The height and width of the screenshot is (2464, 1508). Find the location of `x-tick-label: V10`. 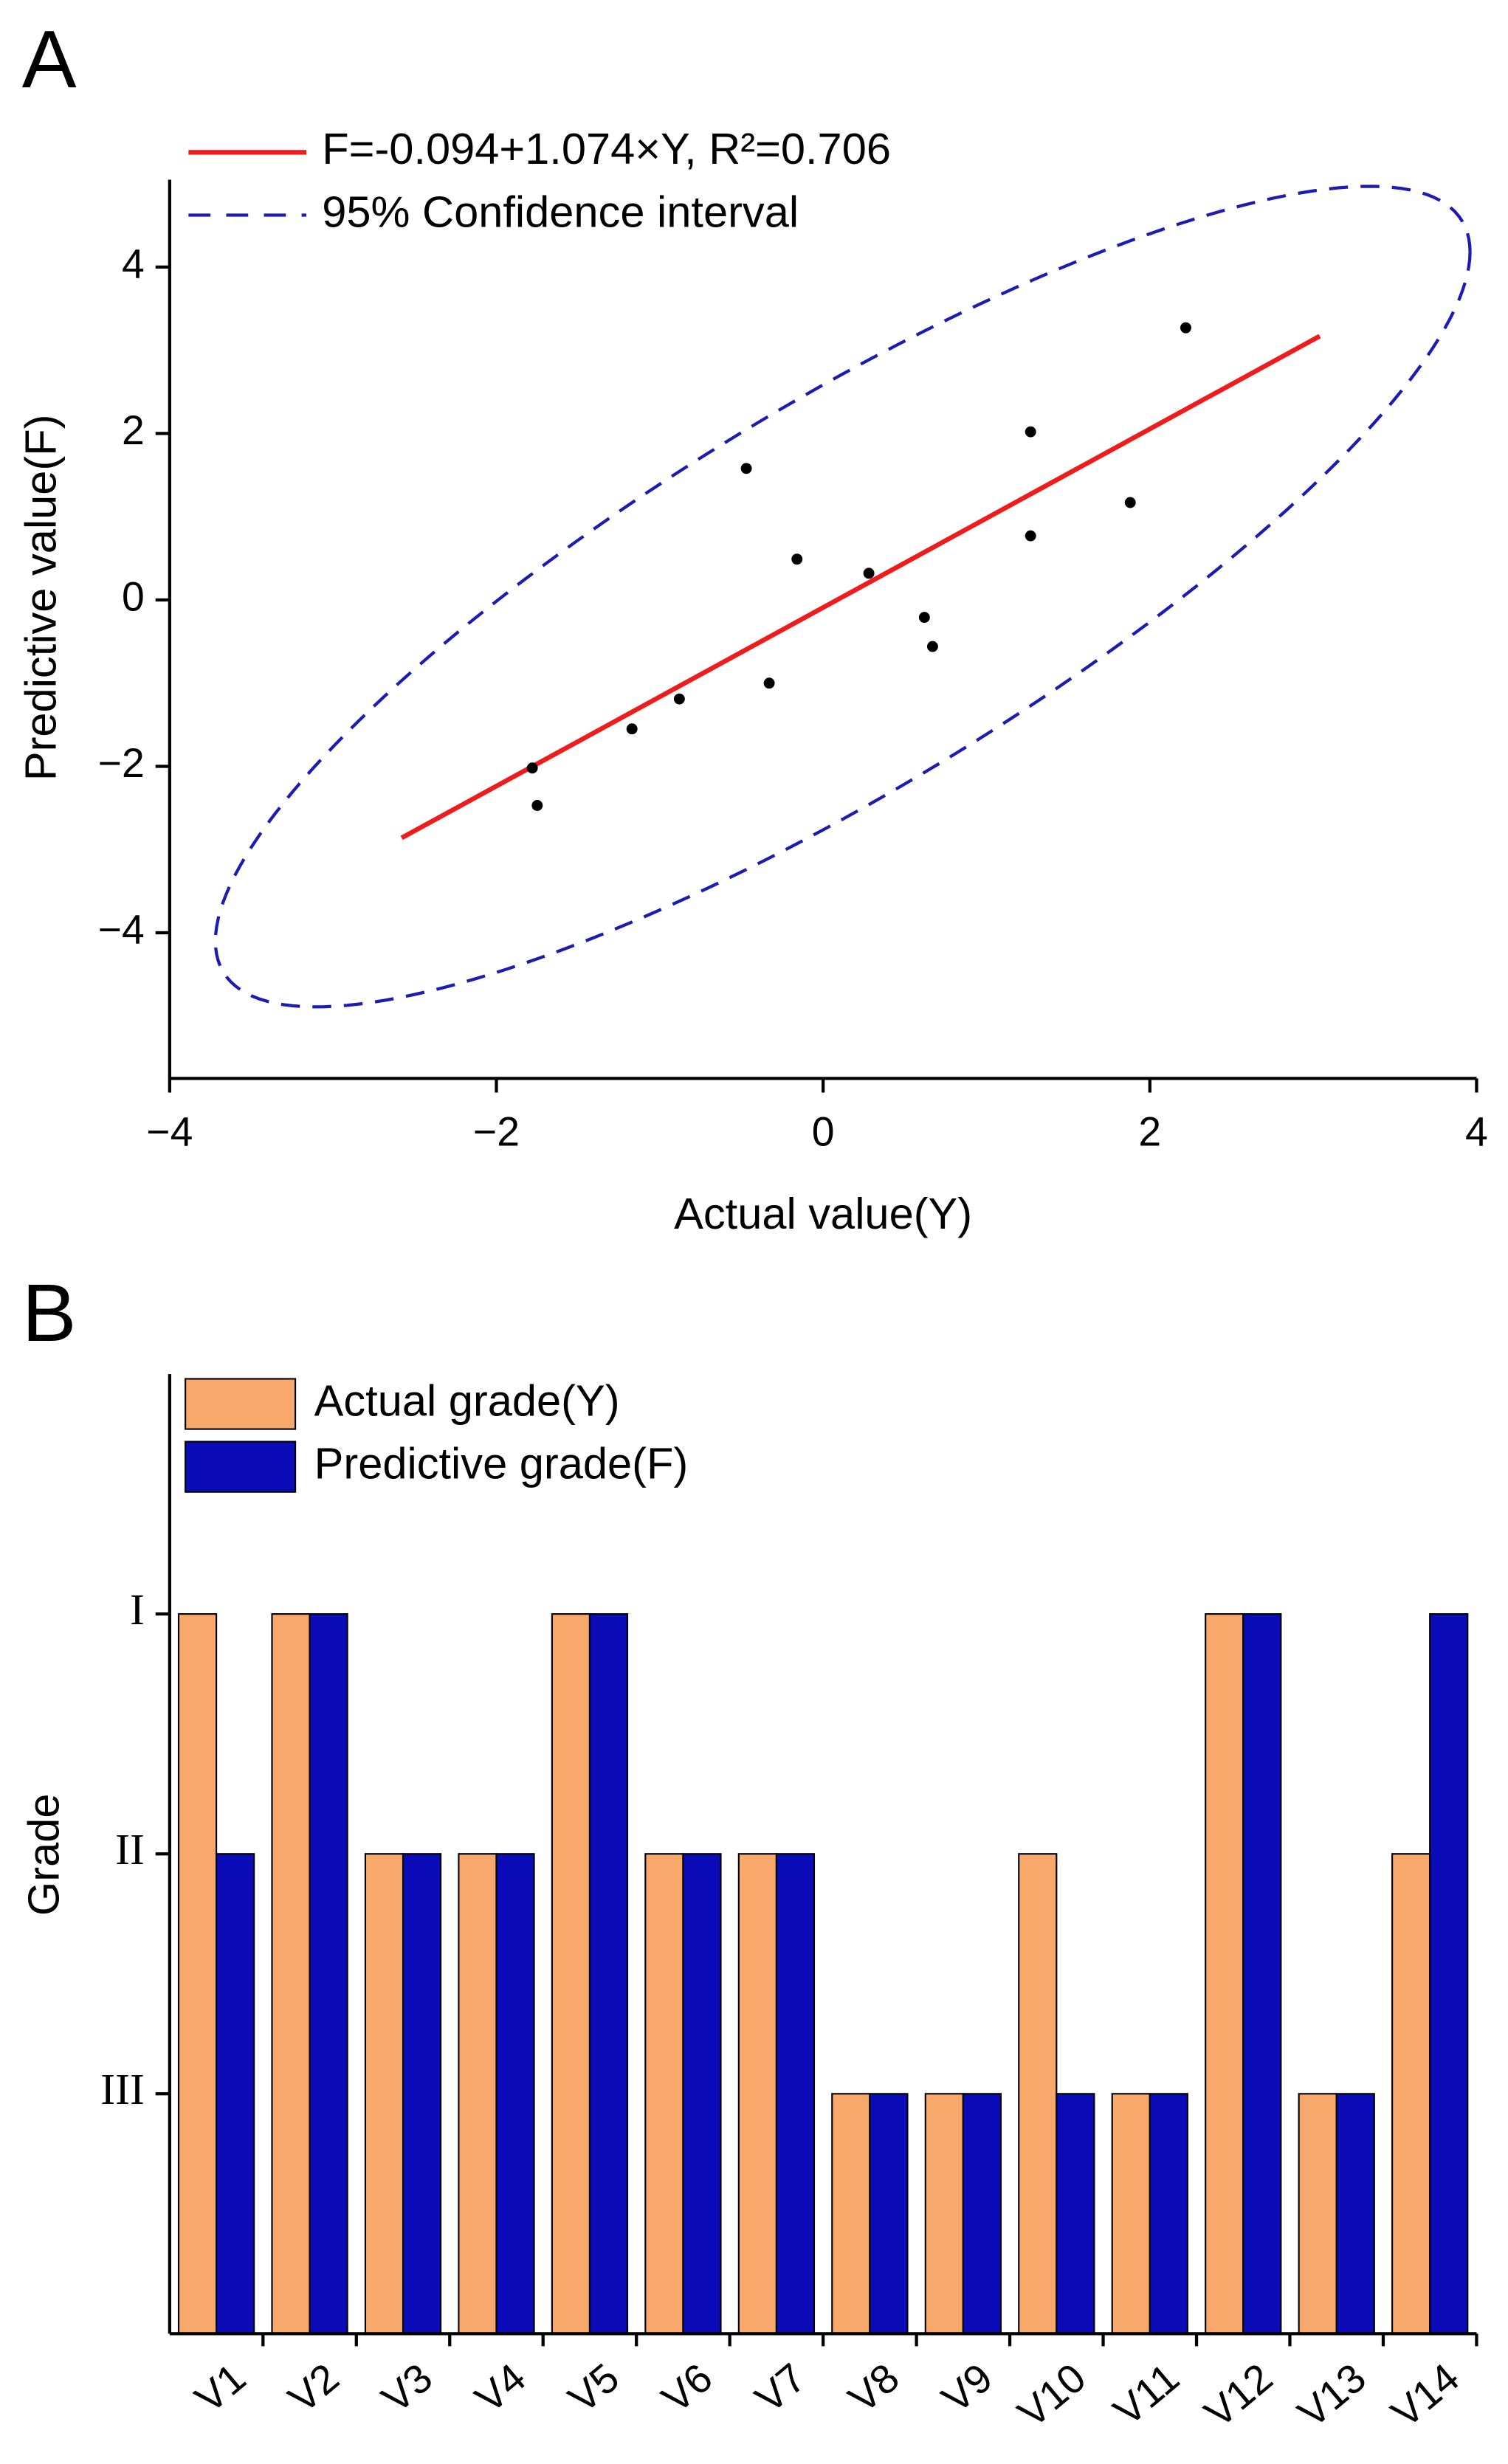

x-tick-label: V10 is located at coordinates (1051, 2396).